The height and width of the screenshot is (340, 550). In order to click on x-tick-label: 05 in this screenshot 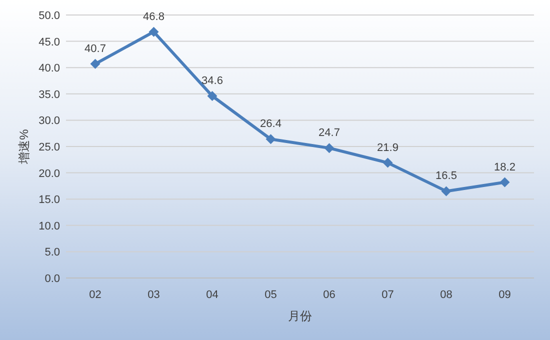, I will do `click(270, 295)`.